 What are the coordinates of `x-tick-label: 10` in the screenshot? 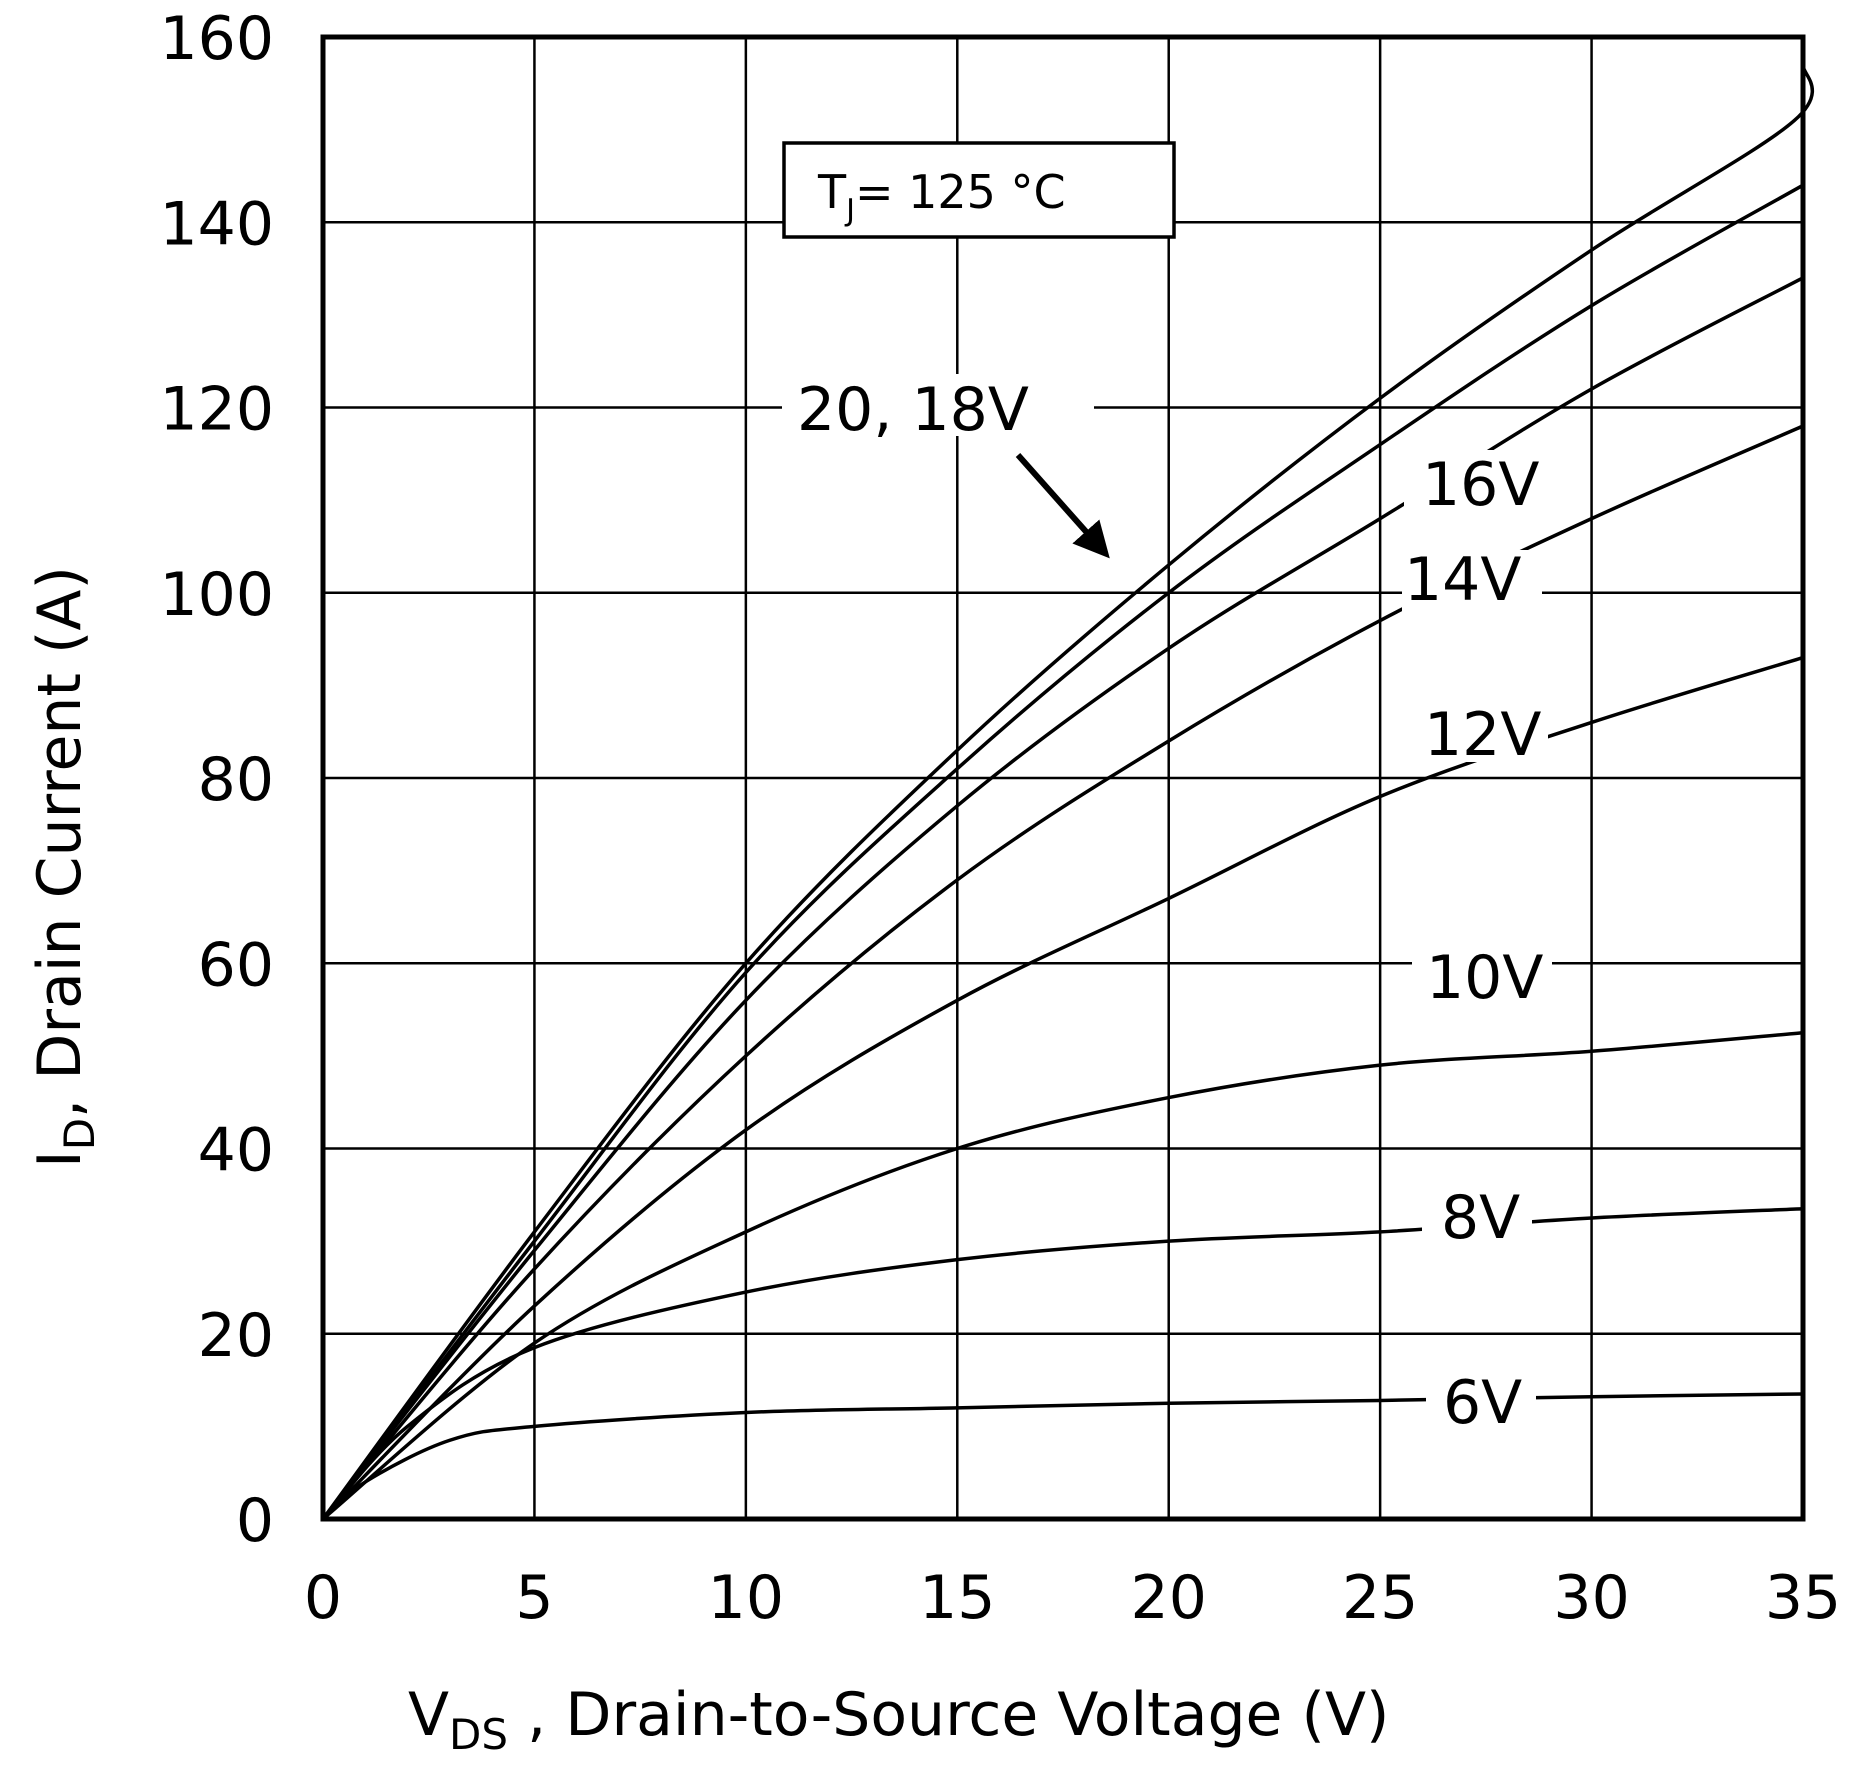 It's located at (746, 1598).